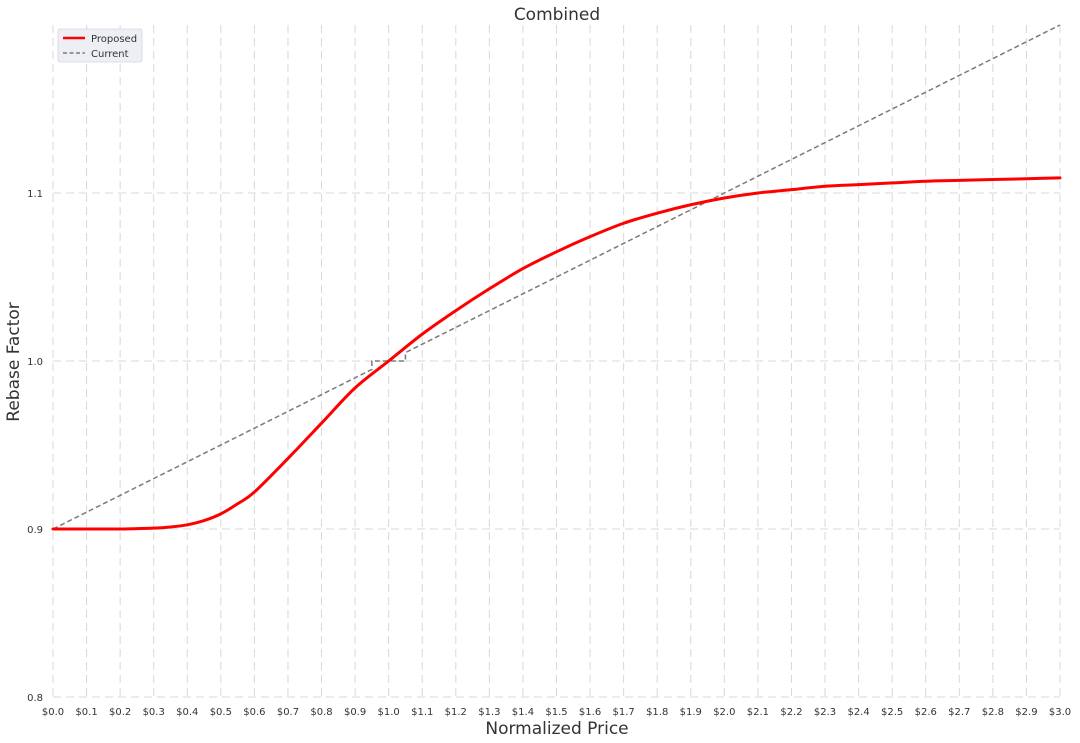 Image resolution: width=1080 pixels, height=743 pixels. Describe the element at coordinates (624, 712) in the screenshot. I see `x-tick-label: $1.7` at that location.